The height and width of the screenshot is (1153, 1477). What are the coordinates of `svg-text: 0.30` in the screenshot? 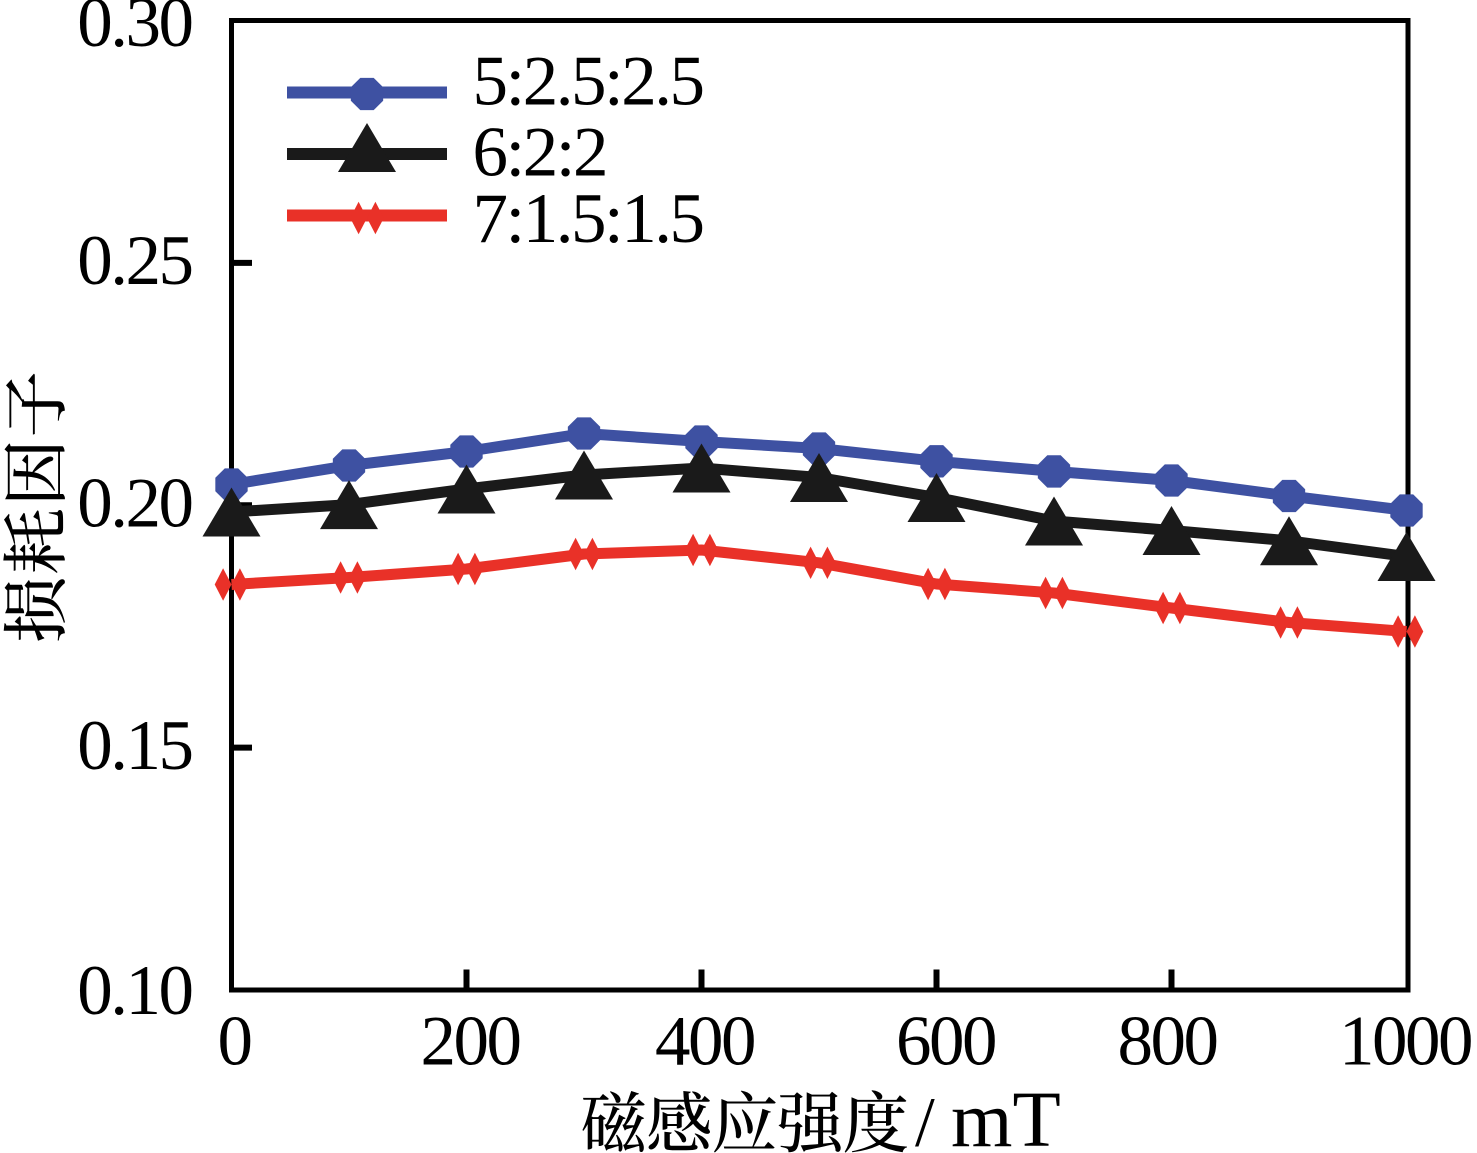 It's located at (134, 31).